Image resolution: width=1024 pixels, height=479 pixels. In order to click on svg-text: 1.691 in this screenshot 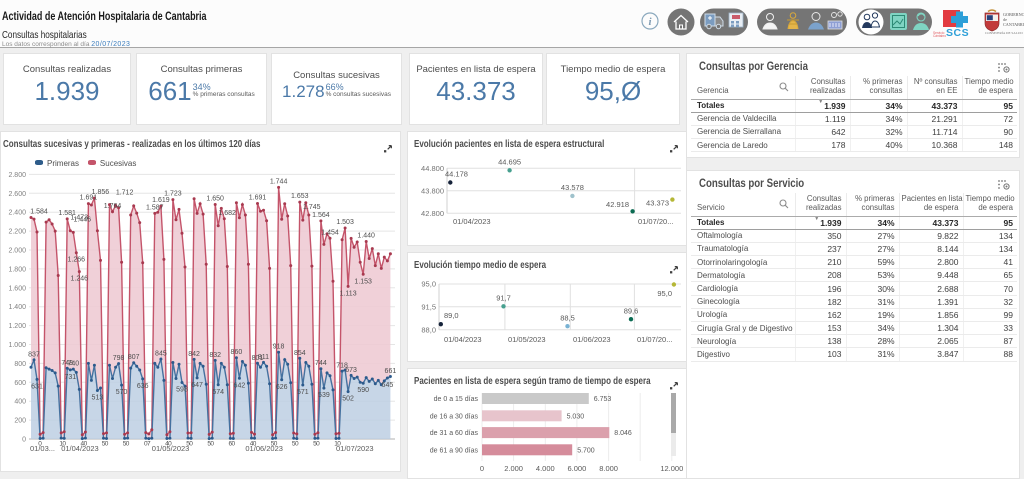, I will do `click(258, 198)`.